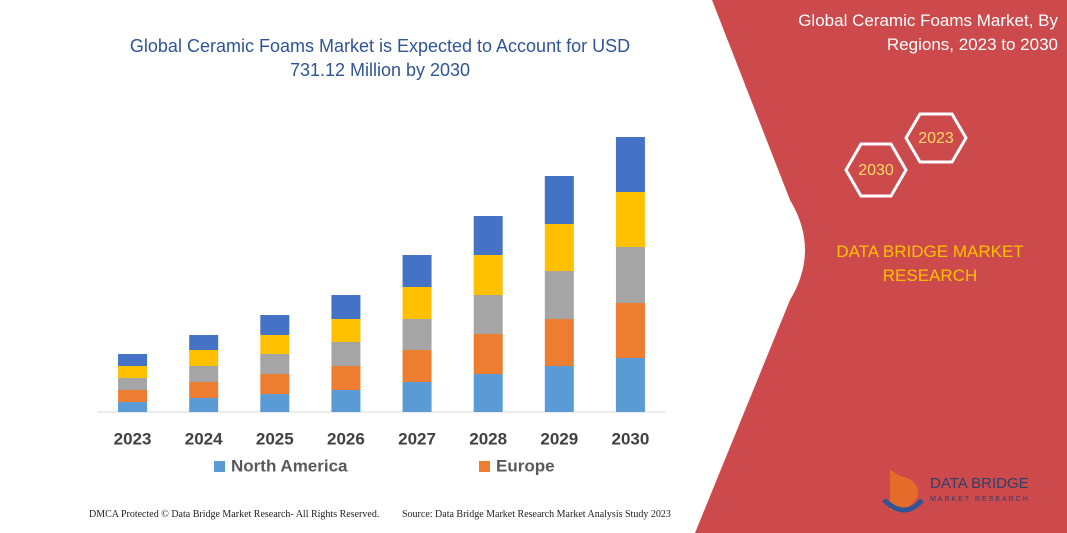 The width and height of the screenshot is (1067, 533). I want to click on brand: DATA BRIDGE MARKET RESEARCH, so click(930, 263).